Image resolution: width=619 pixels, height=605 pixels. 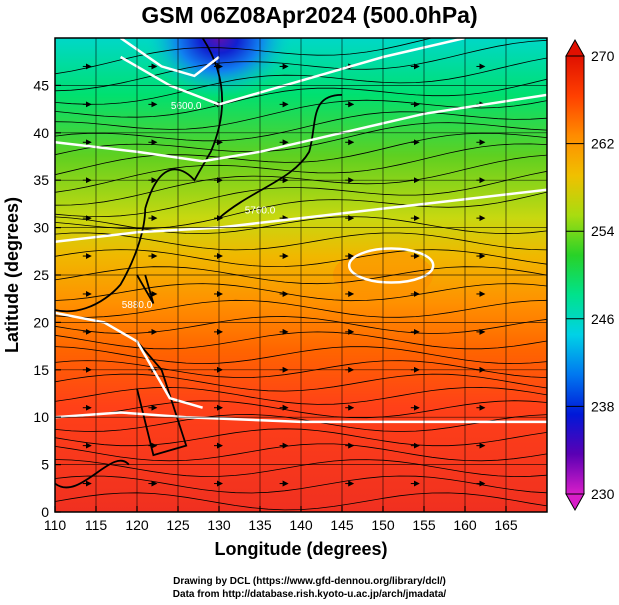 What do you see at coordinates (41, 417) in the screenshot?
I see `y-tick-label: 10` at bounding box center [41, 417].